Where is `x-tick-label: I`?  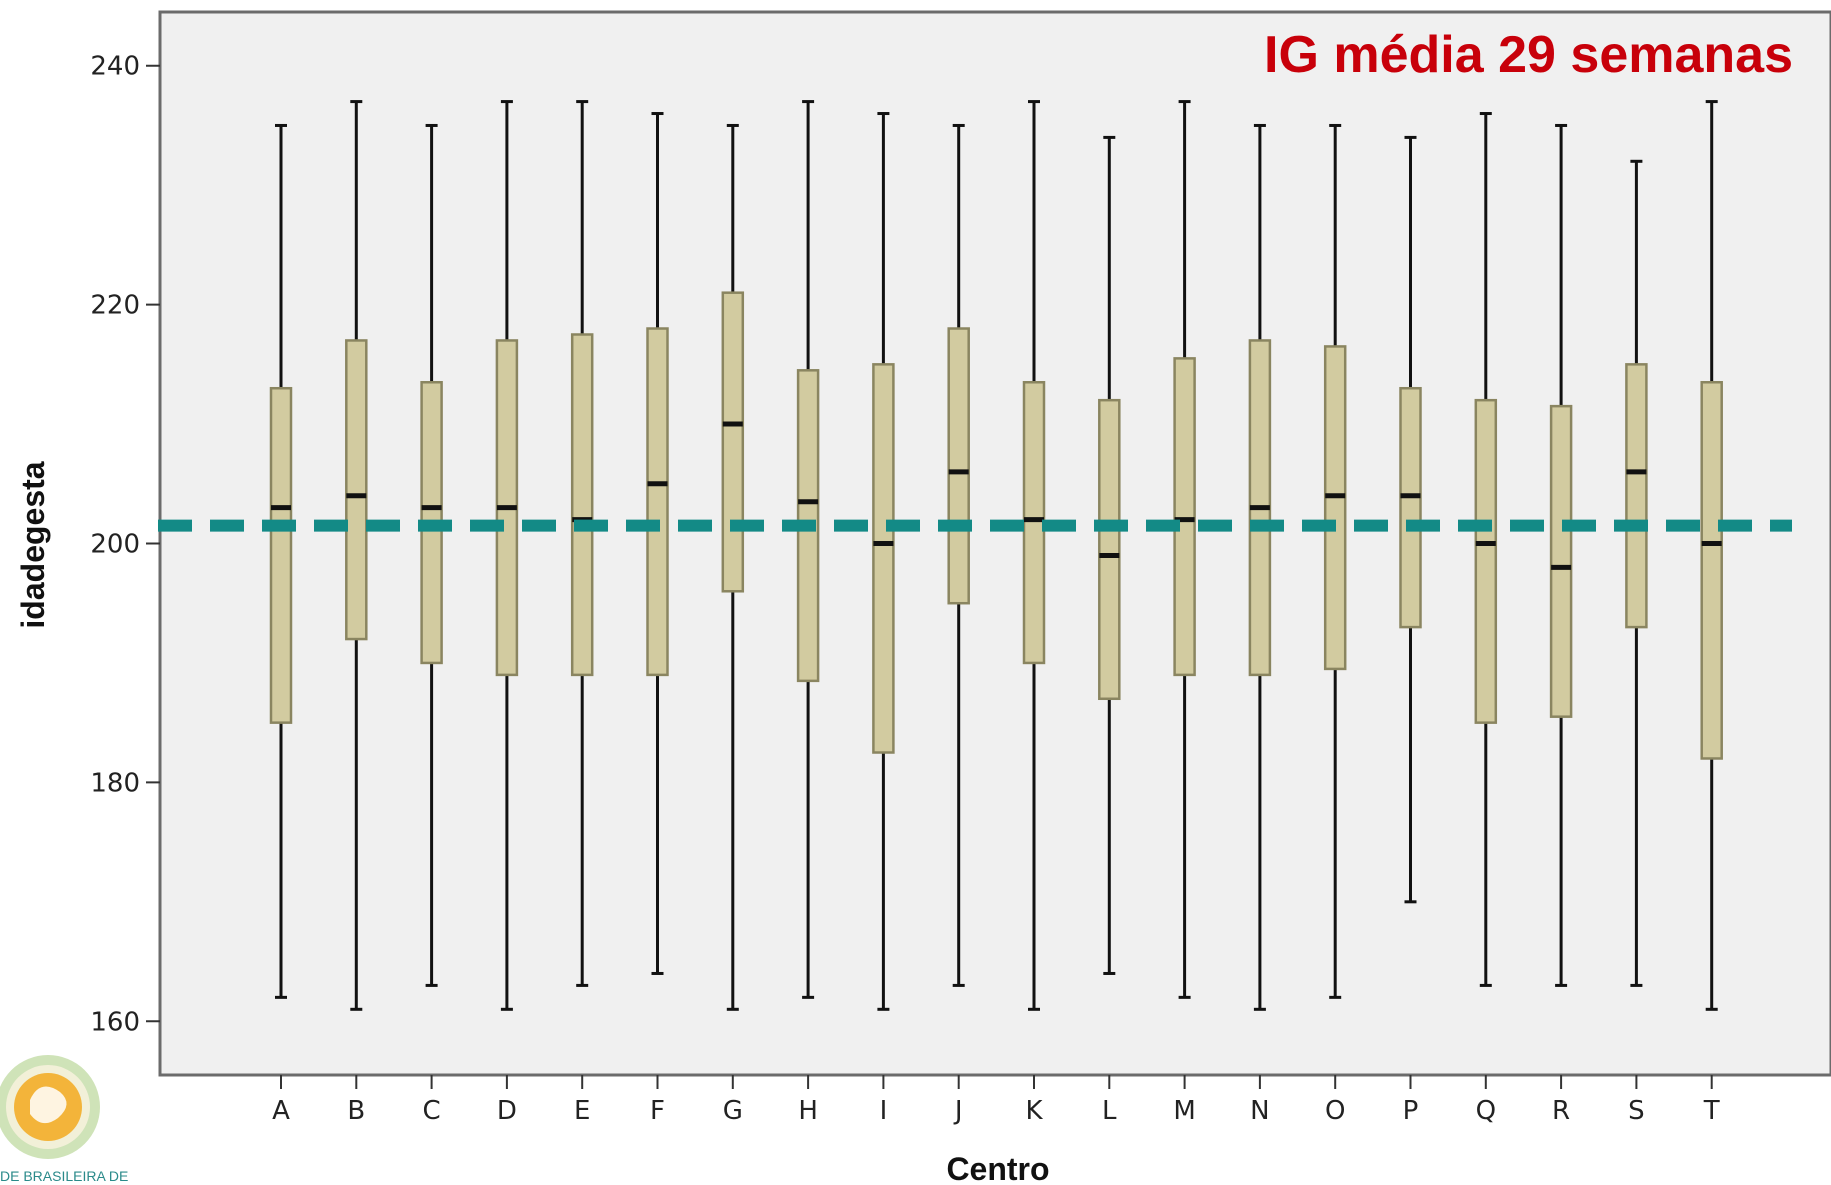 x-tick-label: I is located at coordinates (884, 1111).